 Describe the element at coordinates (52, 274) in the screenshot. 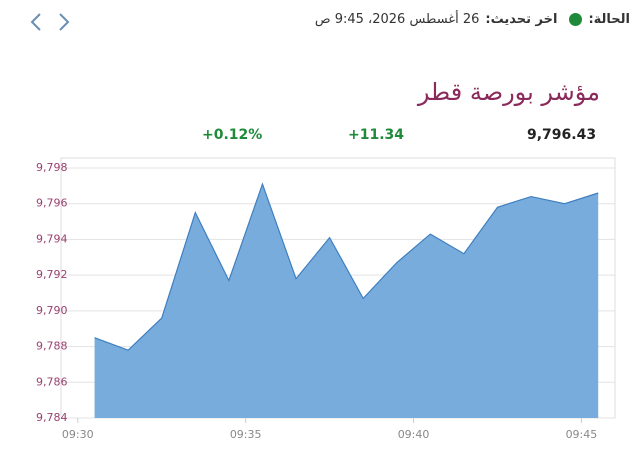

I see `y-tick-label: 9,792` at that location.